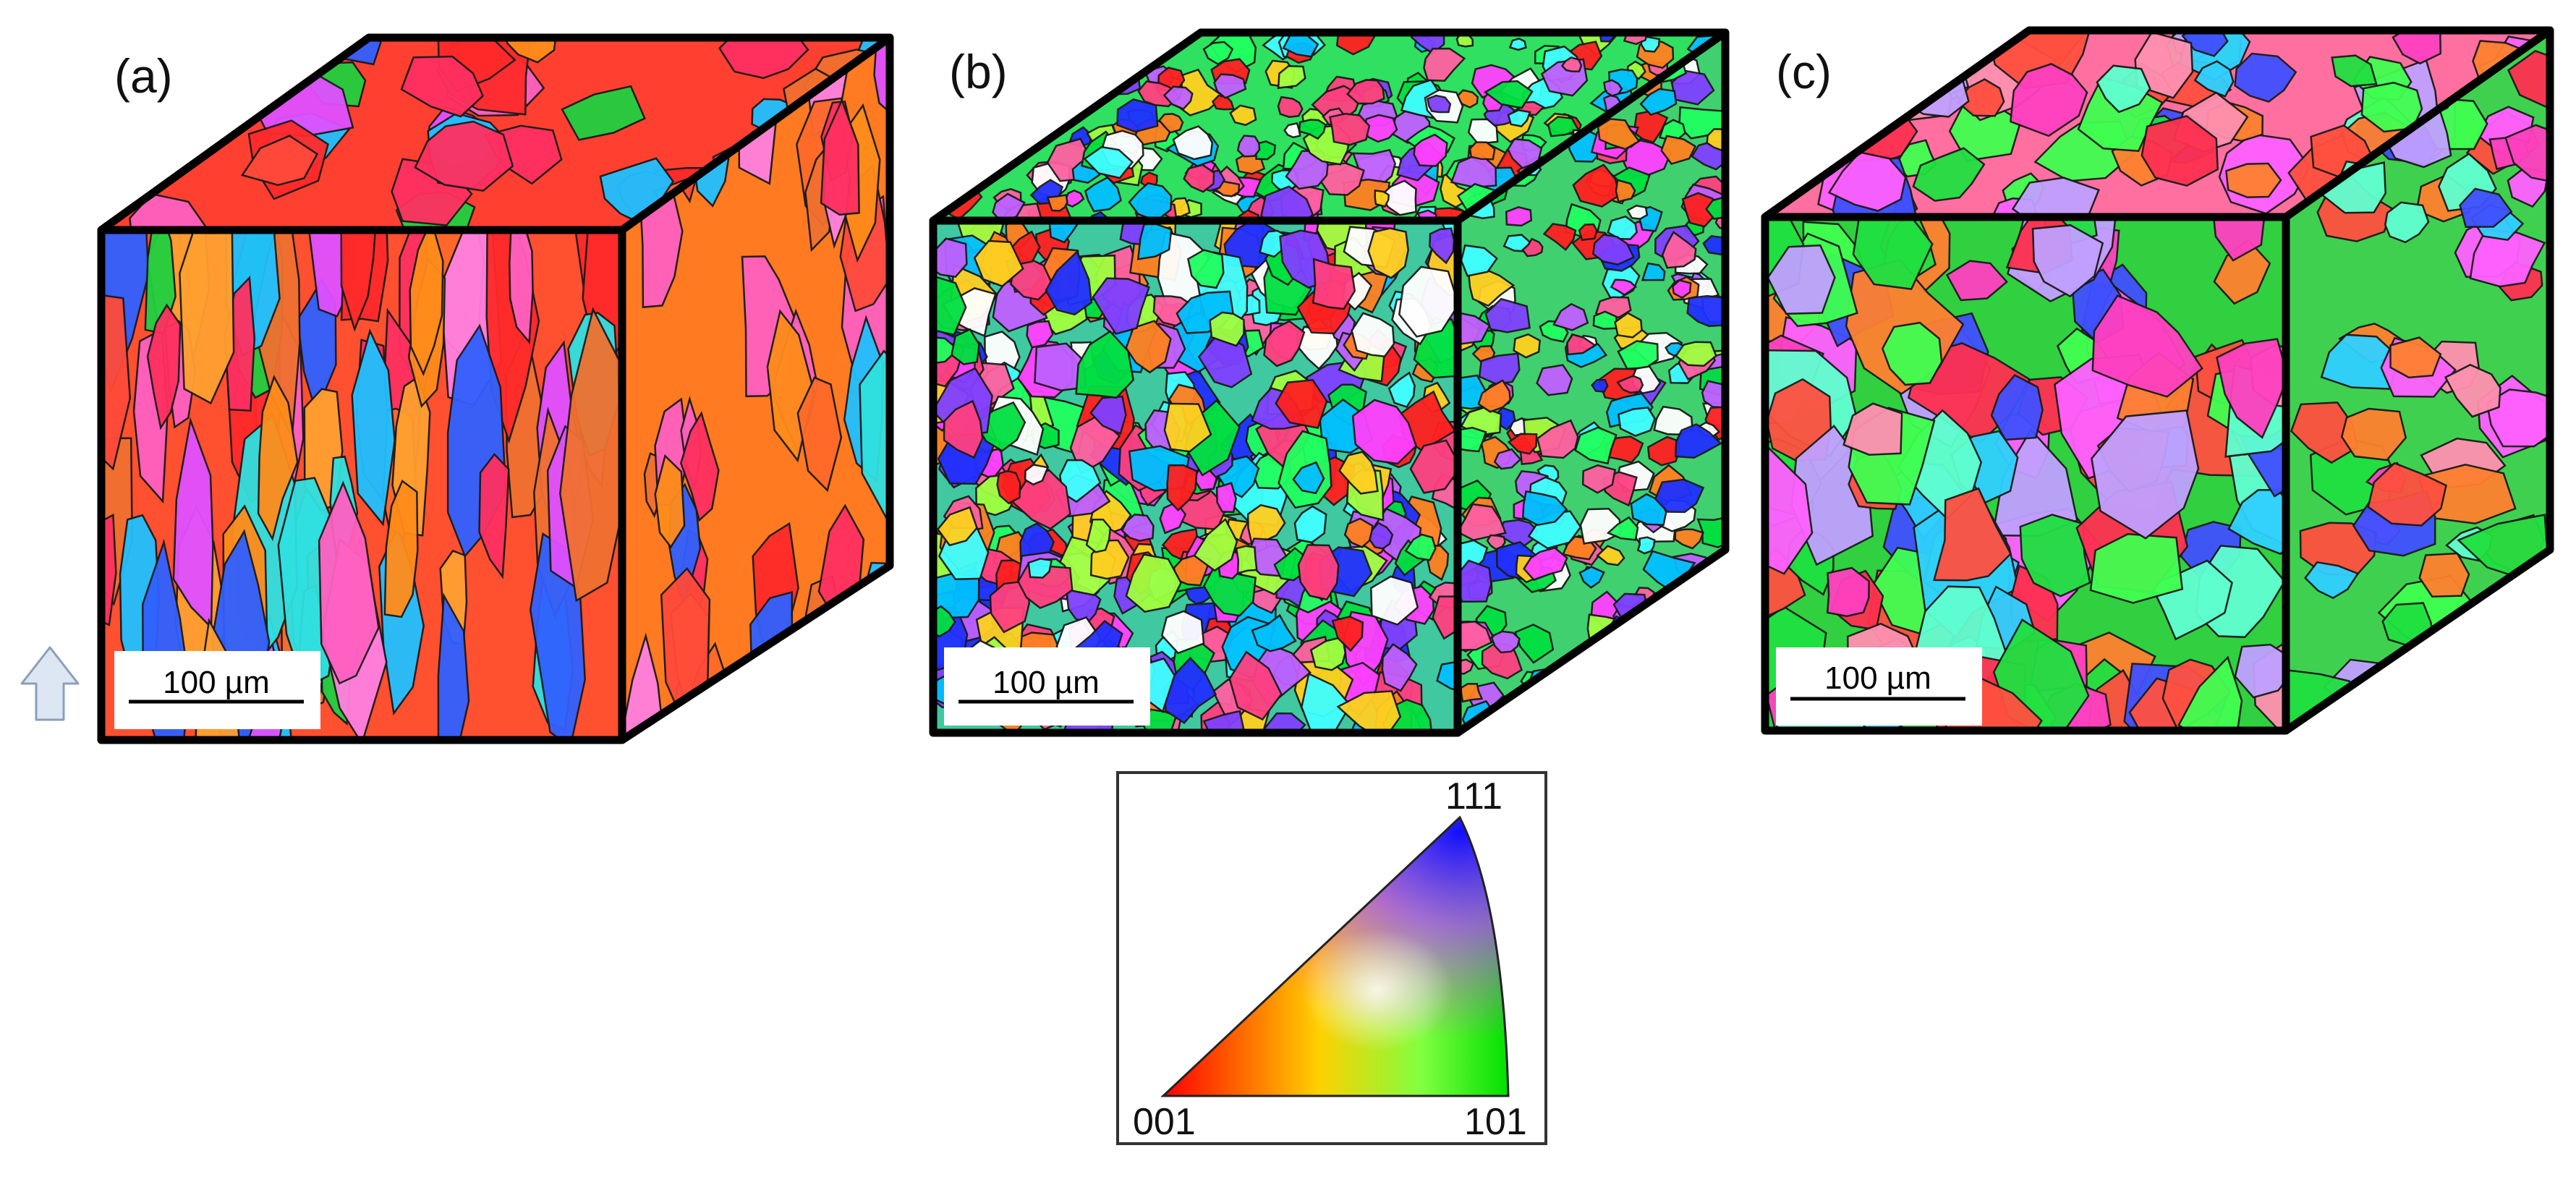 The image size is (2576, 1182). Describe the element at coordinates (1164, 1122) in the screenshot. I see `ipf-label-001: 001` at that location.